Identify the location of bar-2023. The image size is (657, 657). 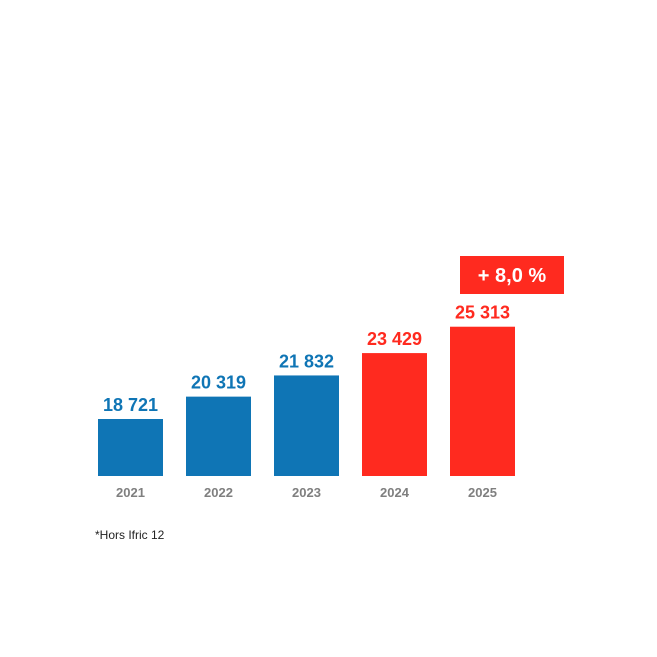
(306, 425).